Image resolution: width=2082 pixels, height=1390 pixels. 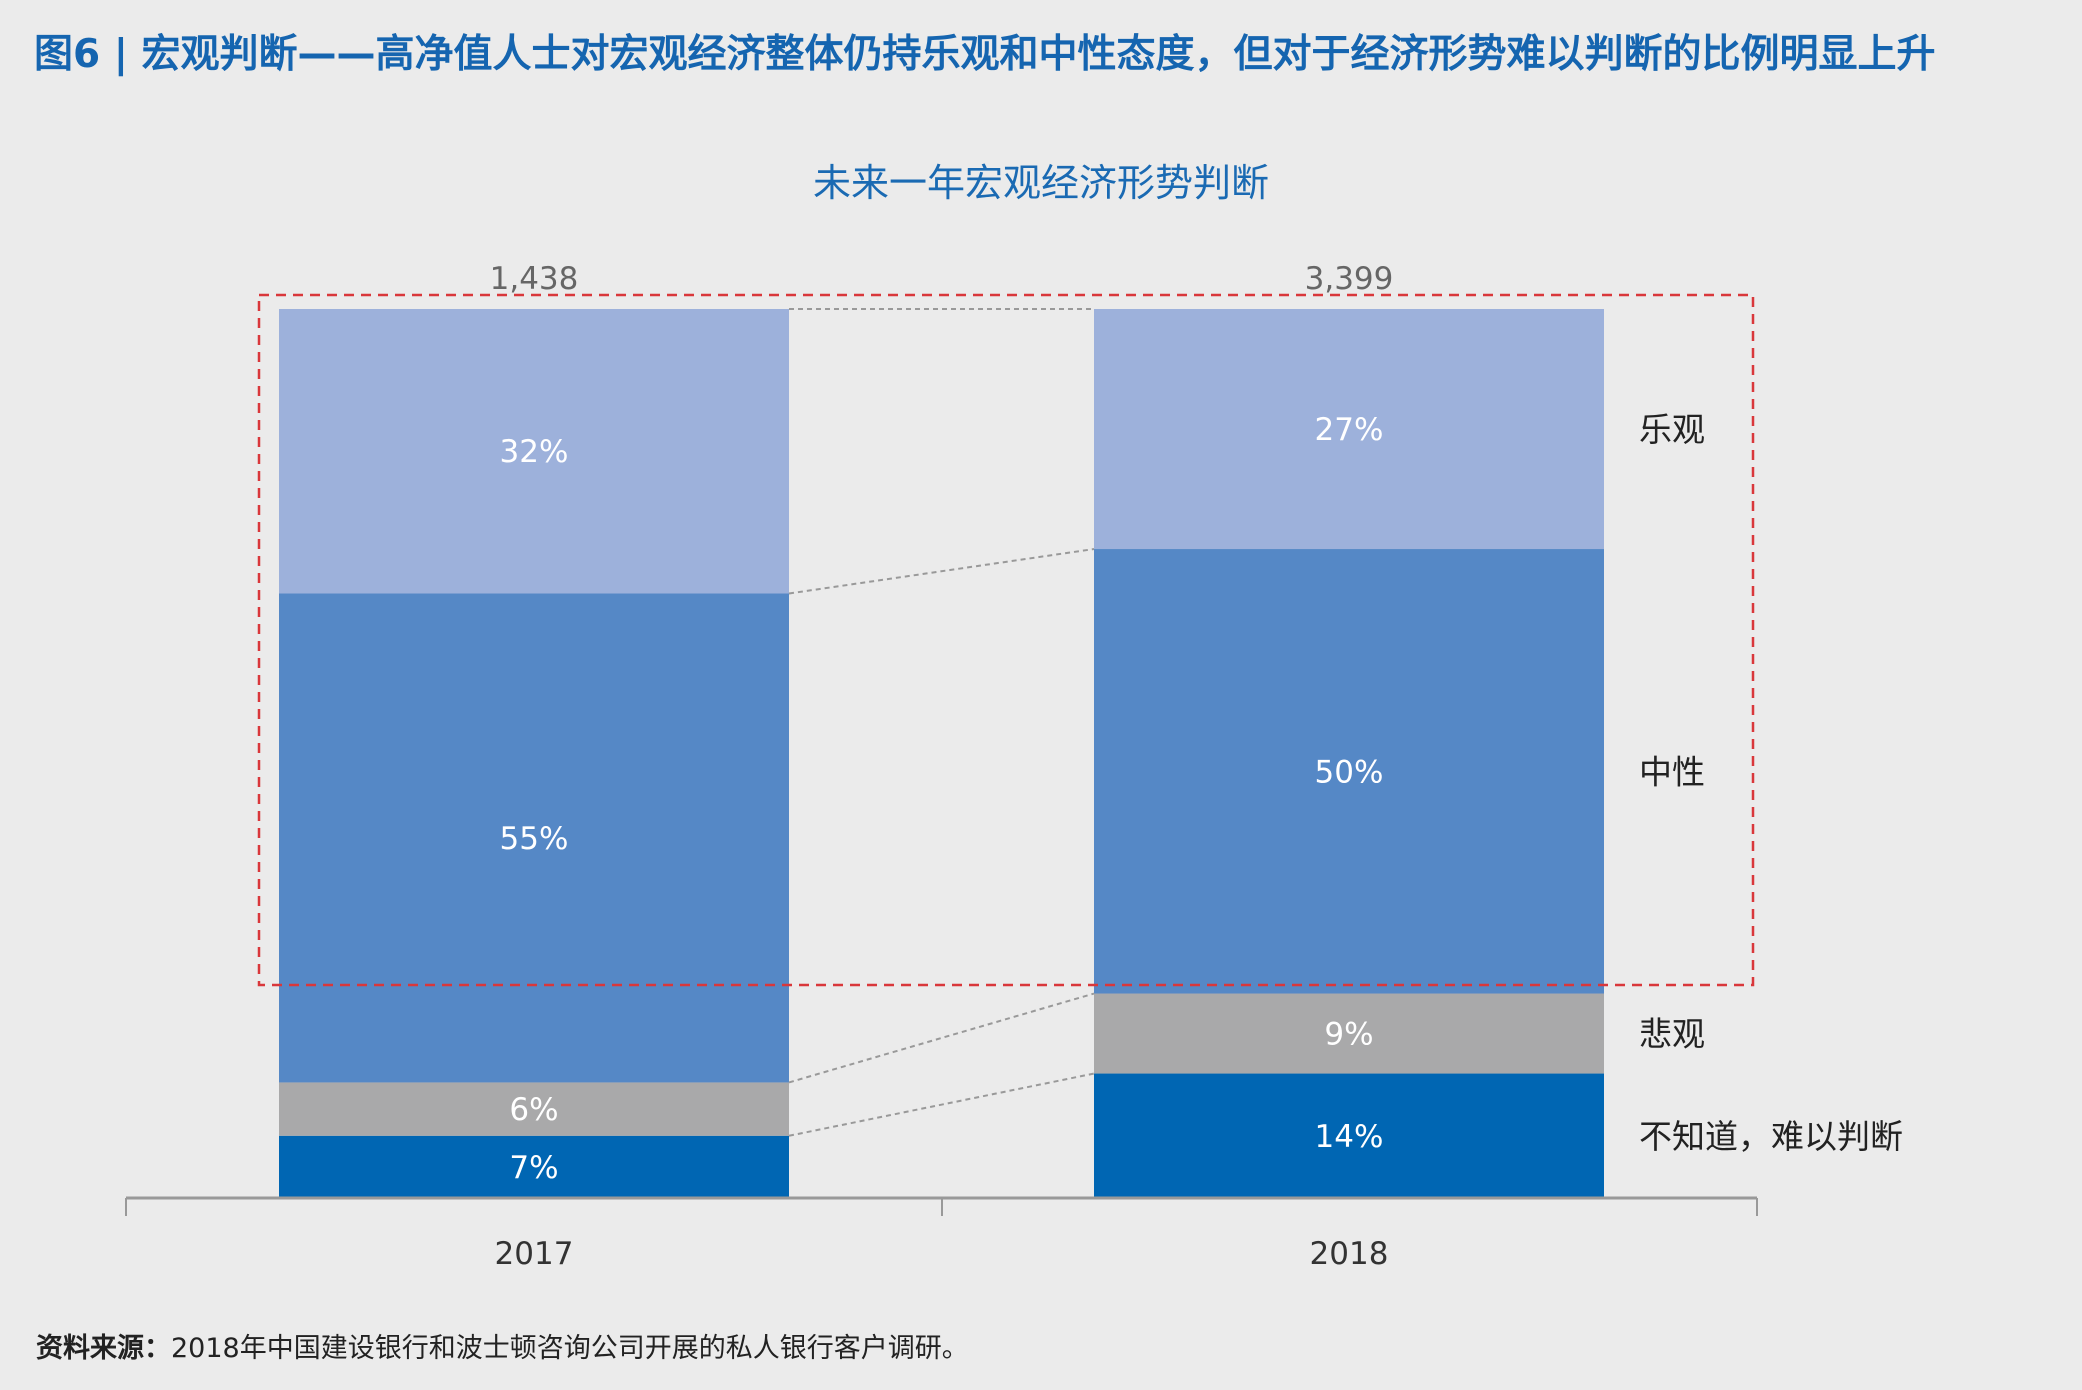 What do you see at coordinates (103, 1348) in the screenshot?
I see `source-label: 资料来源：` at bounding box center [103, 1348].